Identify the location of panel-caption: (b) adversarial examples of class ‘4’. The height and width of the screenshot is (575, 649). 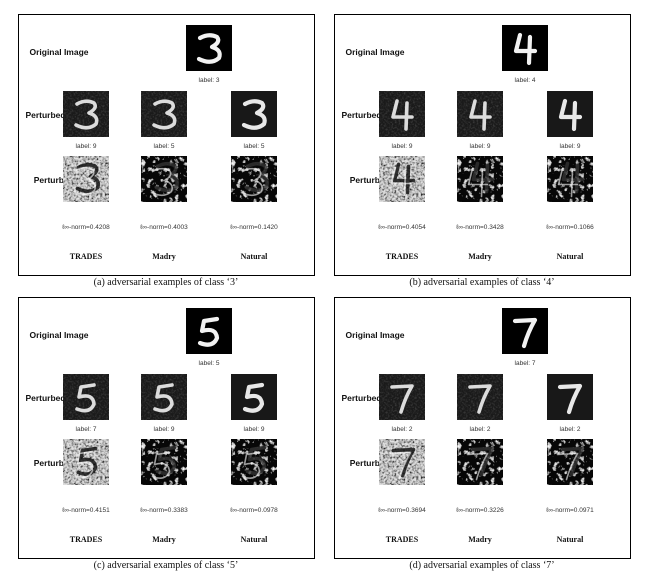
(482, 282).